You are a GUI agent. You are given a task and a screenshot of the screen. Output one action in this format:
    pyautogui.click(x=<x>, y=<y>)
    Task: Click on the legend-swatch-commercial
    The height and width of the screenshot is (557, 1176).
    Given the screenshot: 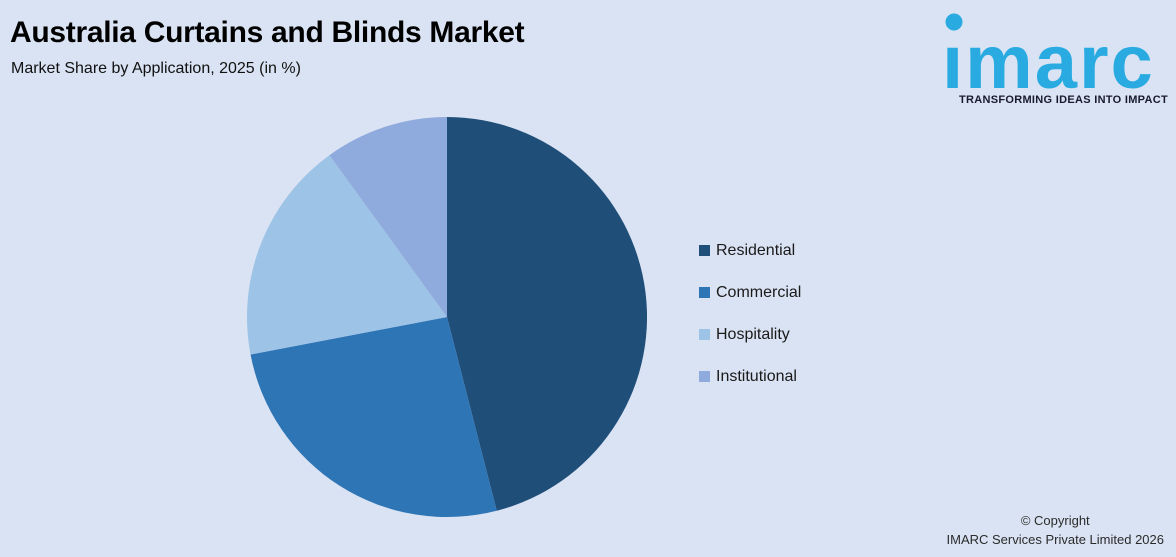 What is the action you would take?
    pyautogui.click(x=704, y=292)
    